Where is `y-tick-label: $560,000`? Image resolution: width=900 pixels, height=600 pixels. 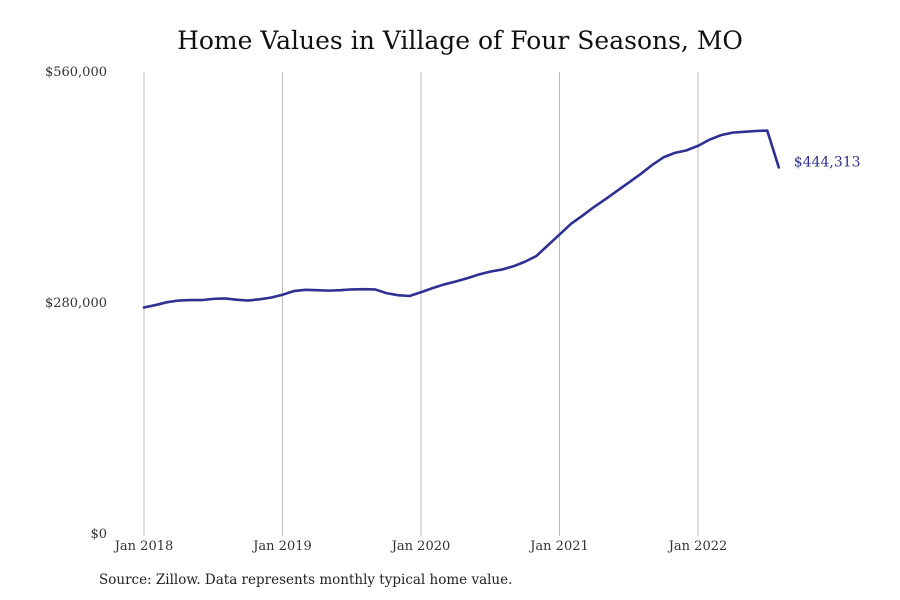 y-tick-label: $560,000 is located at coordinates (76, 72).